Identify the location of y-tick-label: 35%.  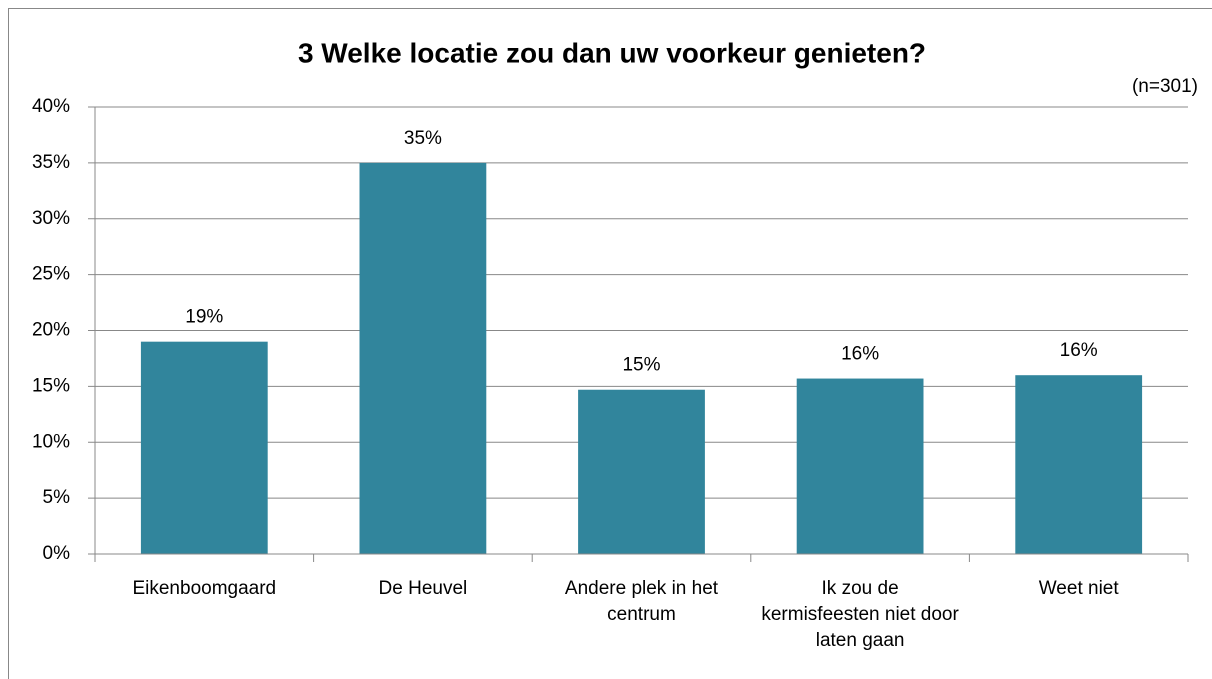
(51, 162).